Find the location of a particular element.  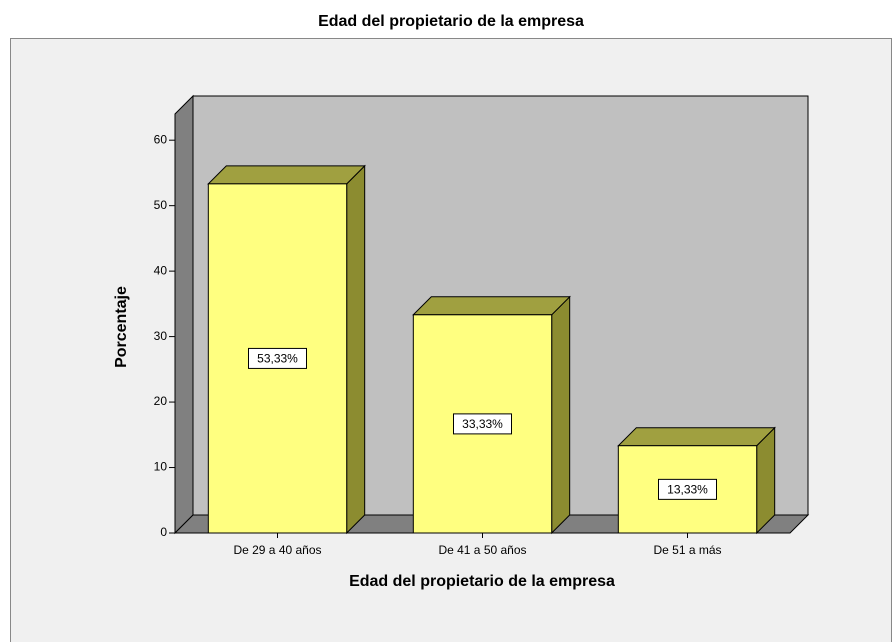

x-tick-label: De 41 a 50 años is located at coordinates (482, 550).